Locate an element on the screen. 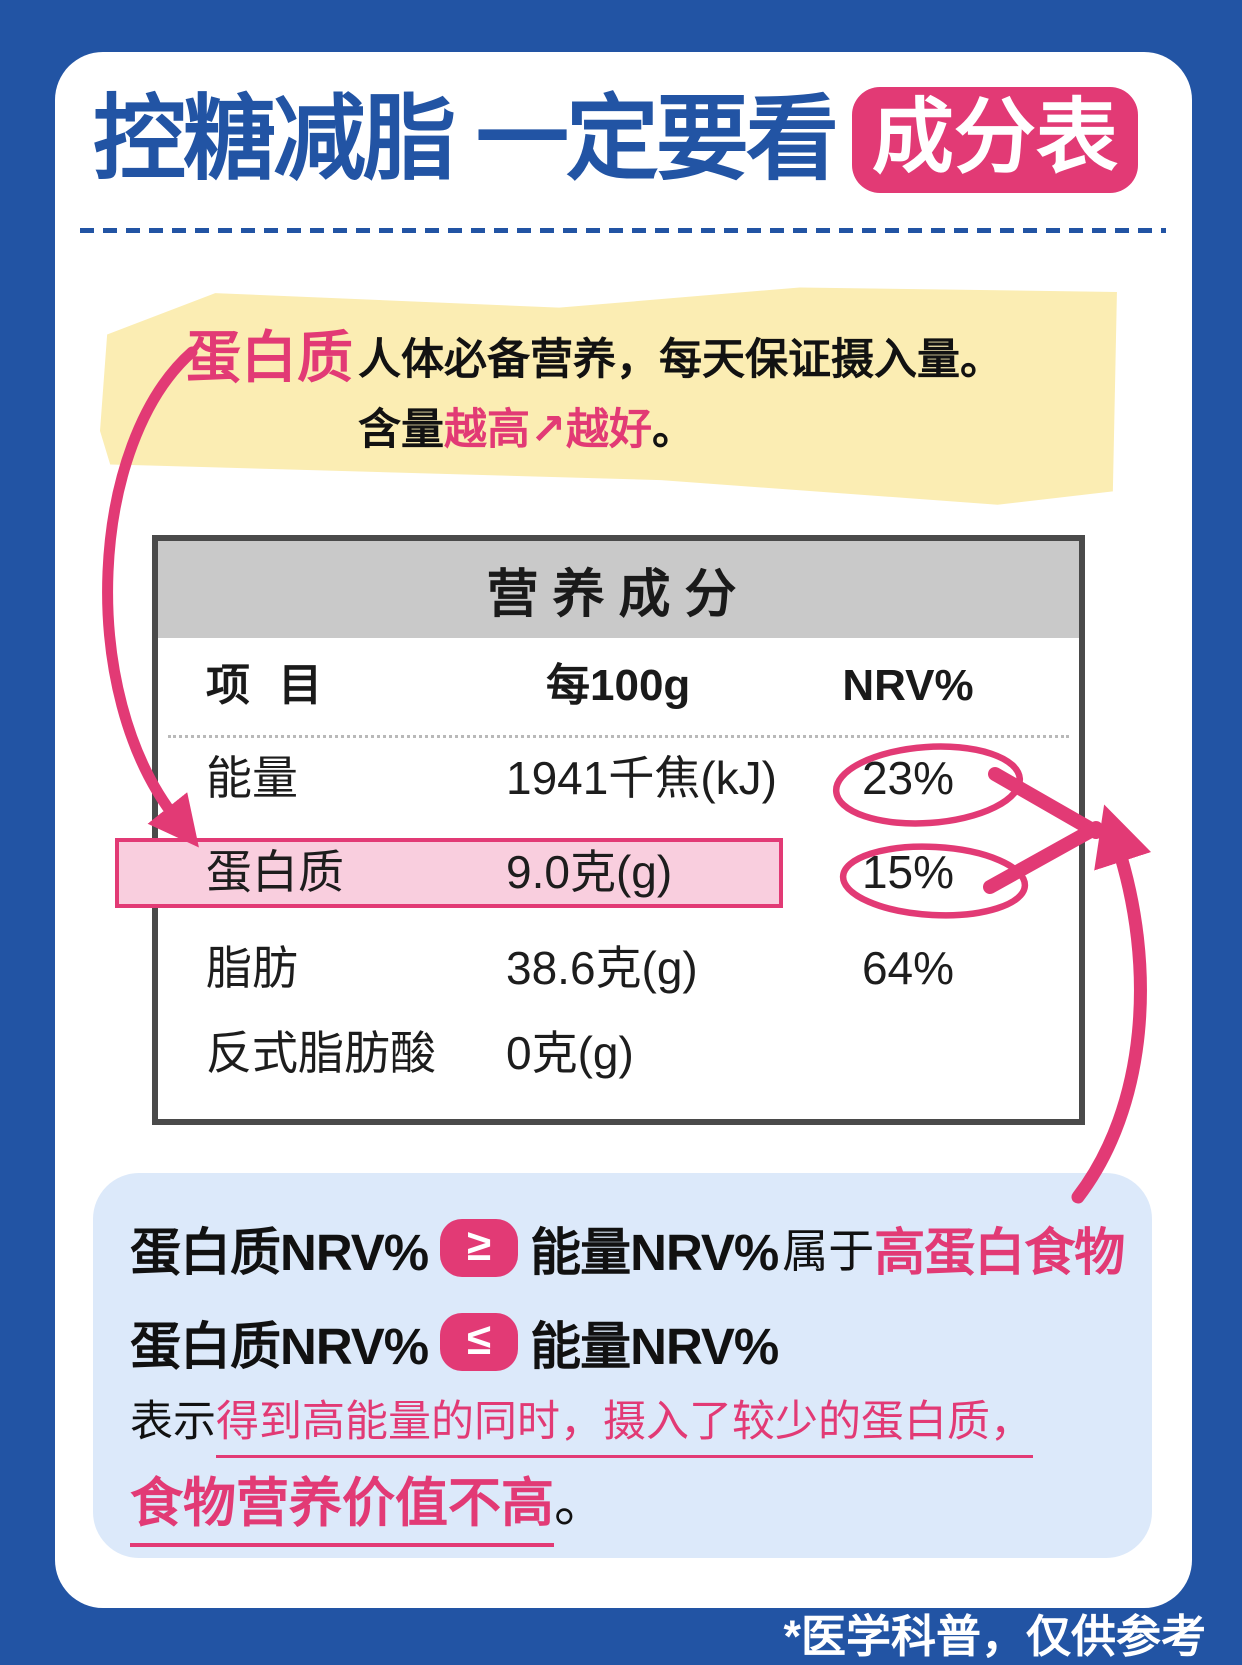 The image size is (1242, 1665). cell-amount: 38.6克(g) is located at coordinates (602, 968).